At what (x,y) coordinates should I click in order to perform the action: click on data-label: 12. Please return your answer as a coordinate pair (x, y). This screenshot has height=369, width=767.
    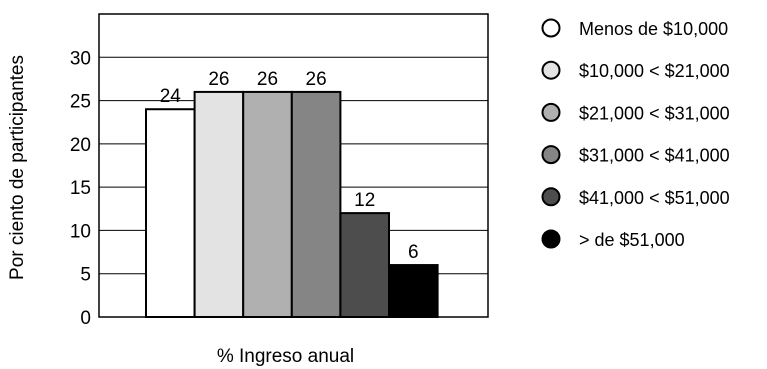
    Looking at the image, I should click on (364, 200).